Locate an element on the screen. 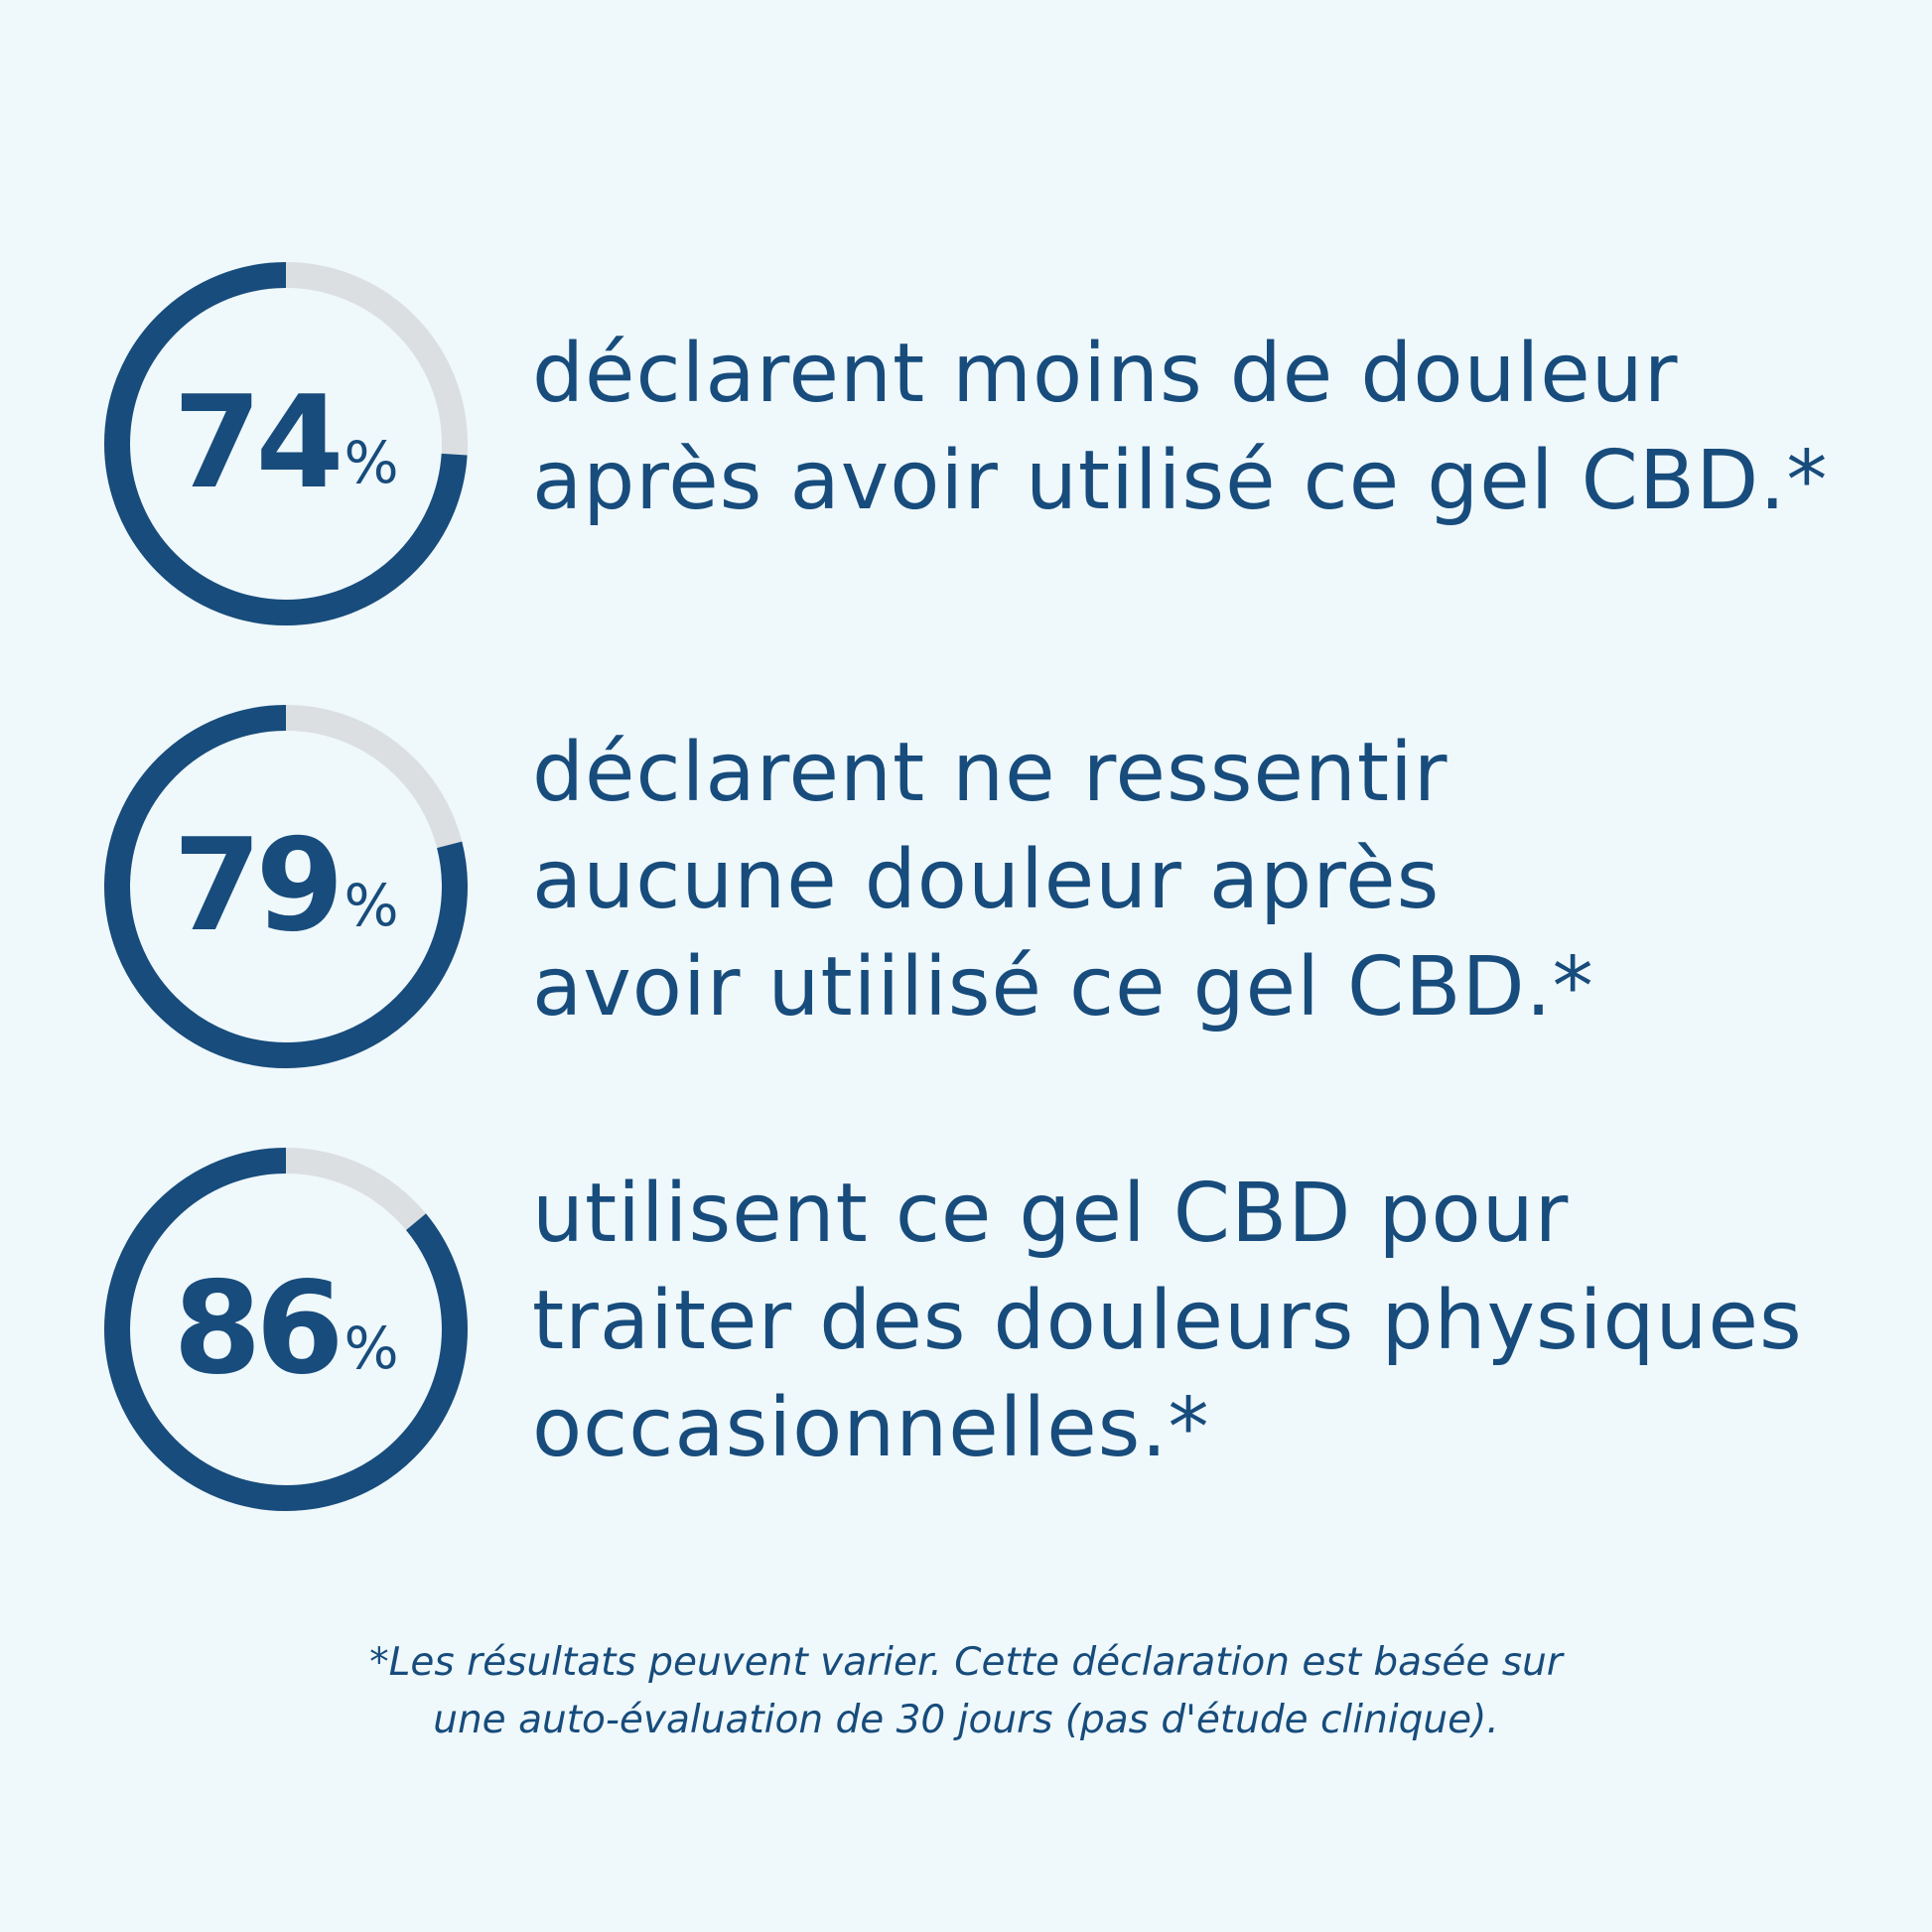 This screenshot has width=1932, height=1932. stat-text-line: déclarent ne ressentir is located at coordinates (991, 773).